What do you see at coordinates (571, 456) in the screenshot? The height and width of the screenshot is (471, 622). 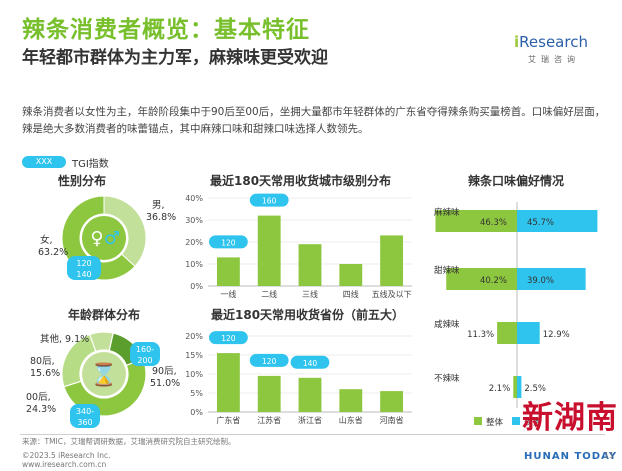 I see `watermark-english: HUNAN TODAY` at bounding box center [571, 456].